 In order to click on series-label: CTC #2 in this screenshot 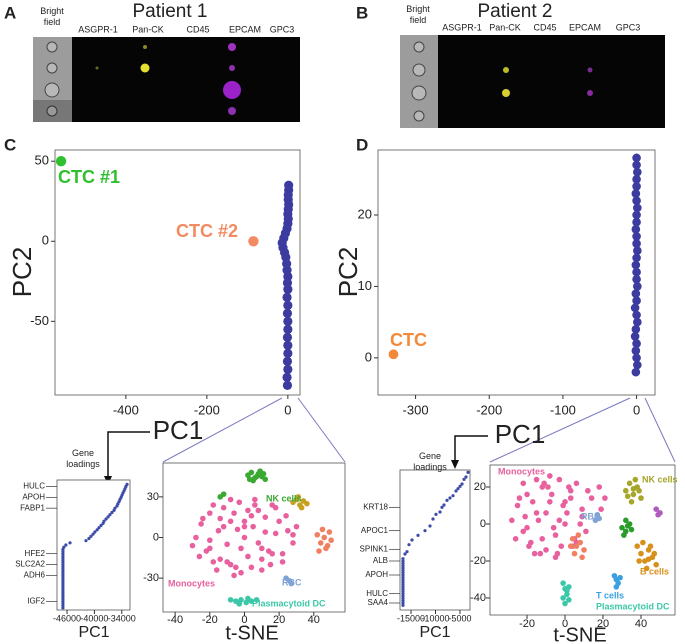, I will do `click(207, 231)`.